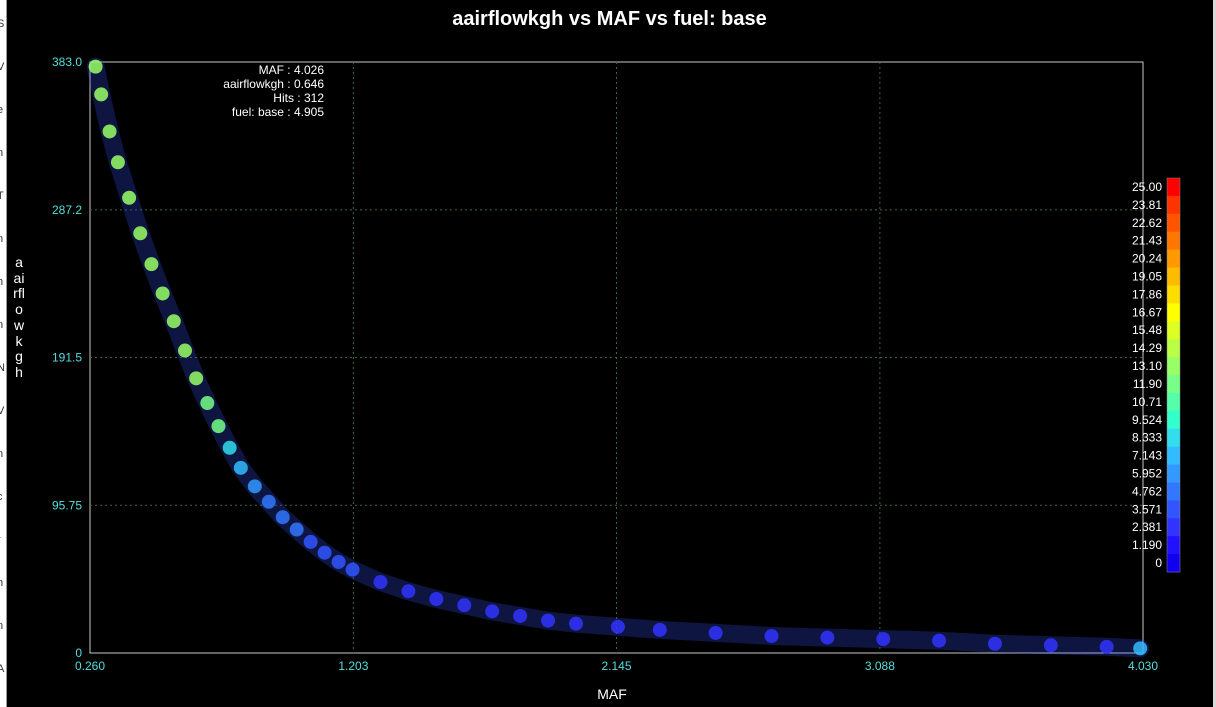 This screenshot has height=707, width=1216. What do you see at coordinates (1147, 527) in the screenshot?
I see `colorbar-tick-label: 2.381` at bounding box center [1147, 527].